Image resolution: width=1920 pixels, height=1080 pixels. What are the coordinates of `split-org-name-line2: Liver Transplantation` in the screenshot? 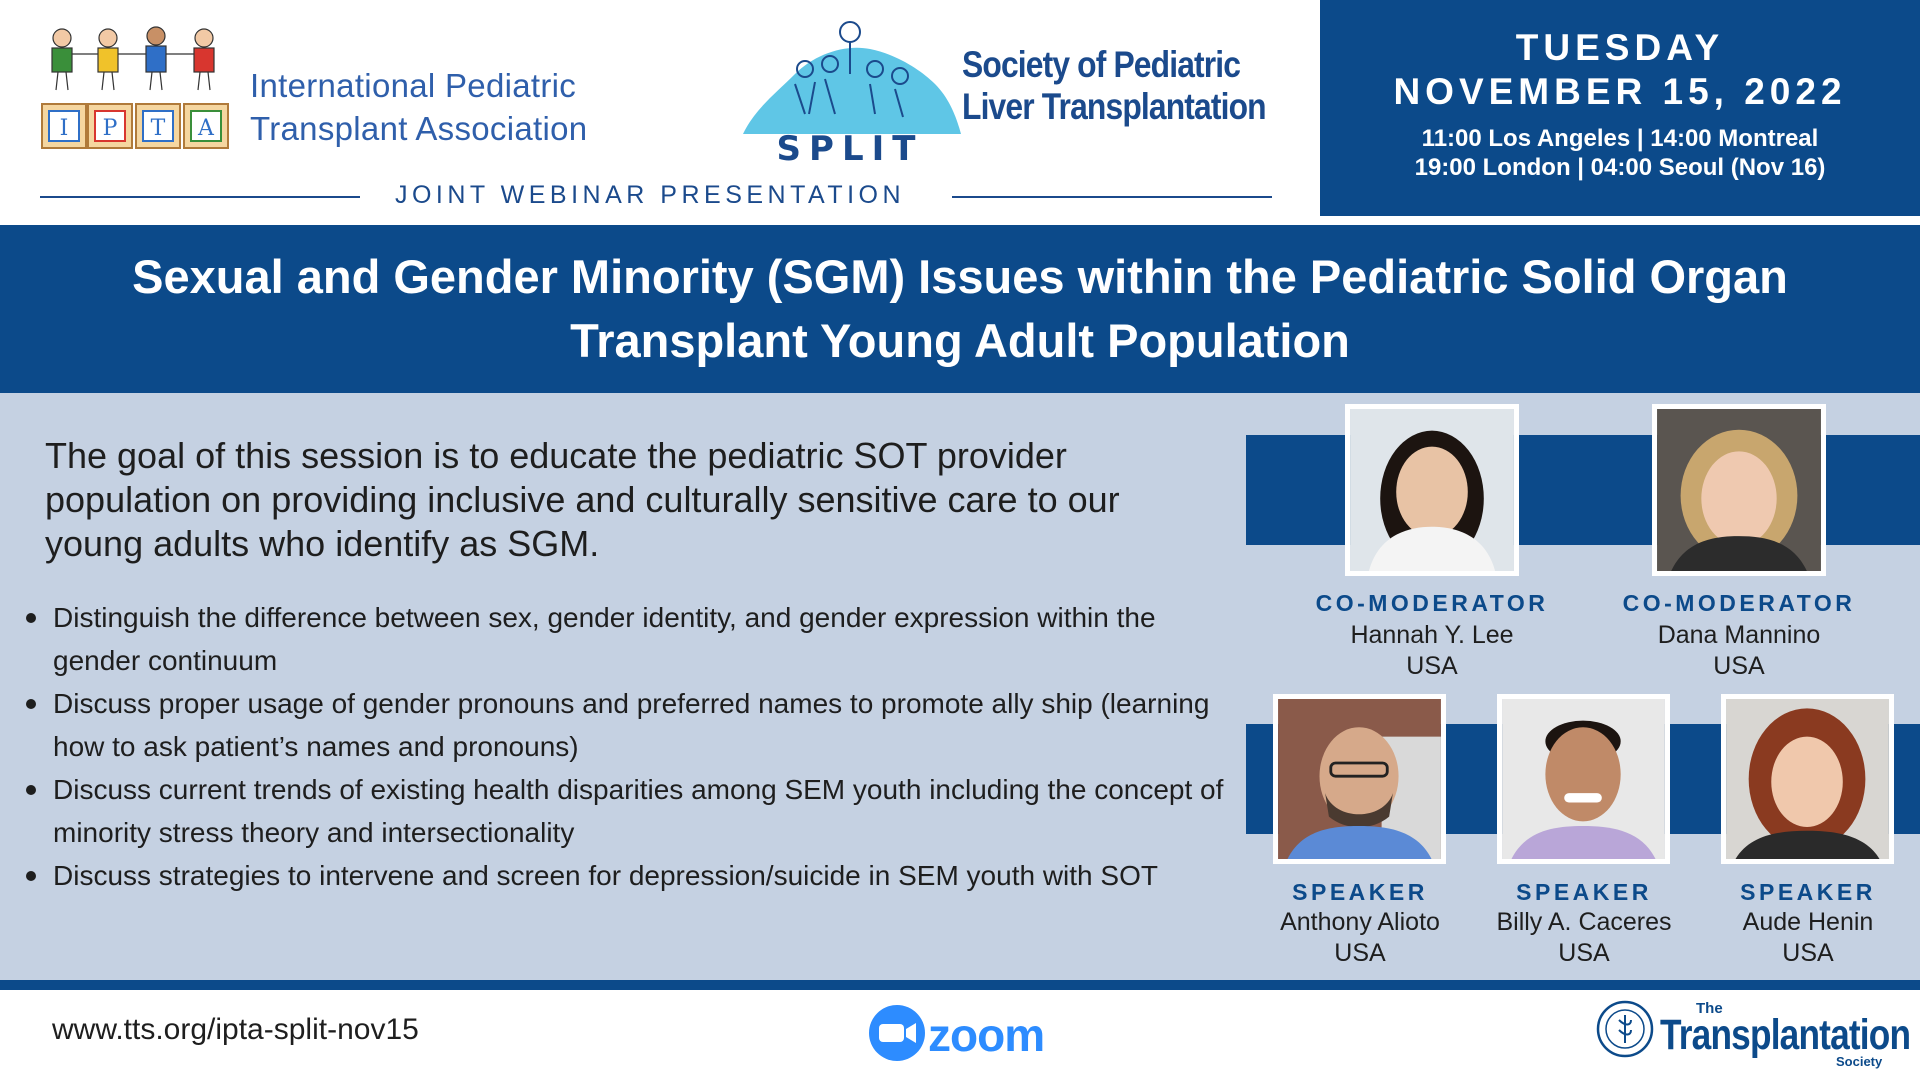 It's located at (1114, 106).